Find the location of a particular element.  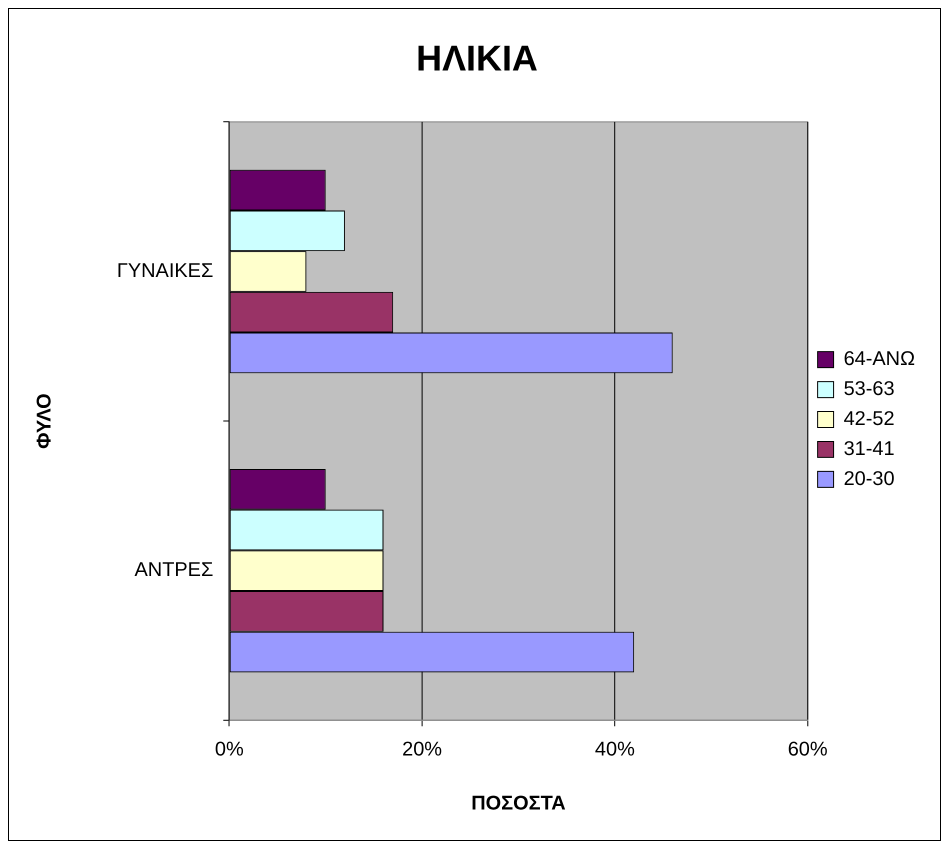

y-tick-label: ΓΥΝΑΙΚΕΣ is located at coordinates (165, 271).